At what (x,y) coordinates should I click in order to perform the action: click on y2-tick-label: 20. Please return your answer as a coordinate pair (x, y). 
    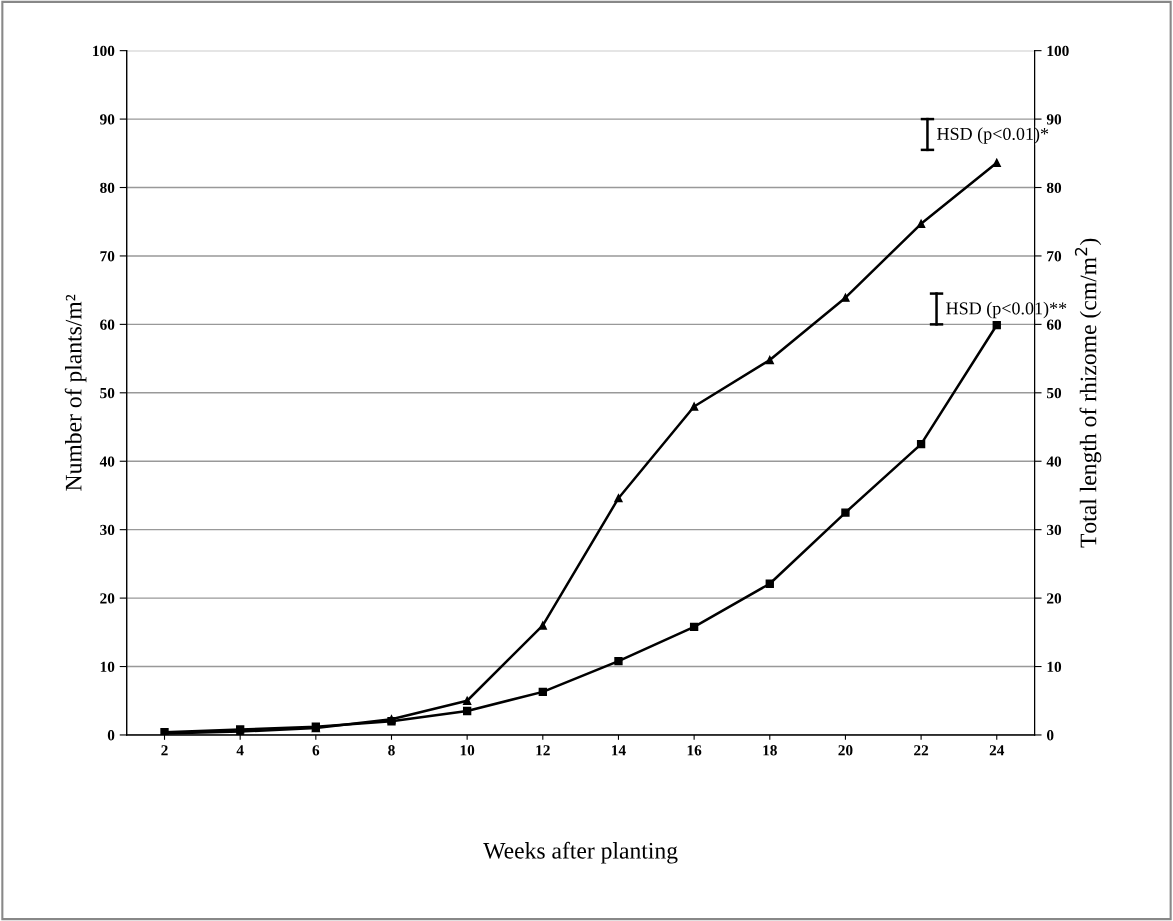
    Looking at the image, I should click on (1054, 598).